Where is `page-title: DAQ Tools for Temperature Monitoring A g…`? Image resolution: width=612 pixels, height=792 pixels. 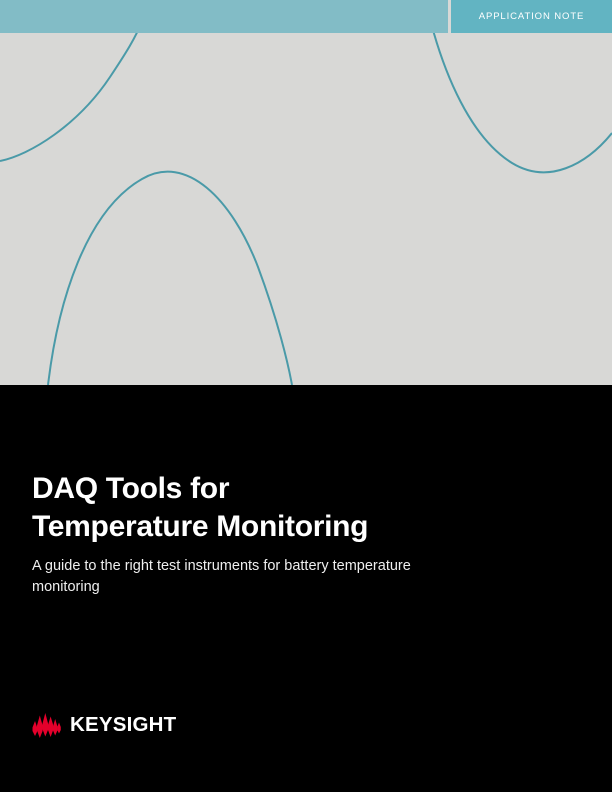
page-title: DAQ Tools for Temperature Monitoring A g… is located at coordinates (292, 534).